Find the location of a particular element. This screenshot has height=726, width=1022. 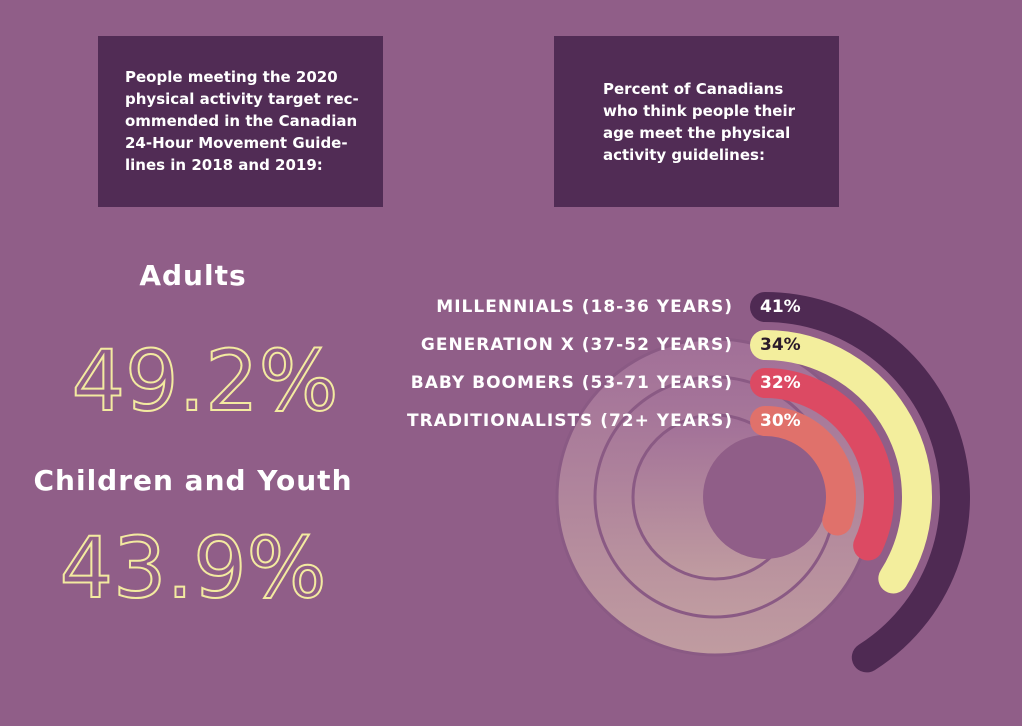

box-text: ommended in the Canadian is located at coordinates (241, 121).